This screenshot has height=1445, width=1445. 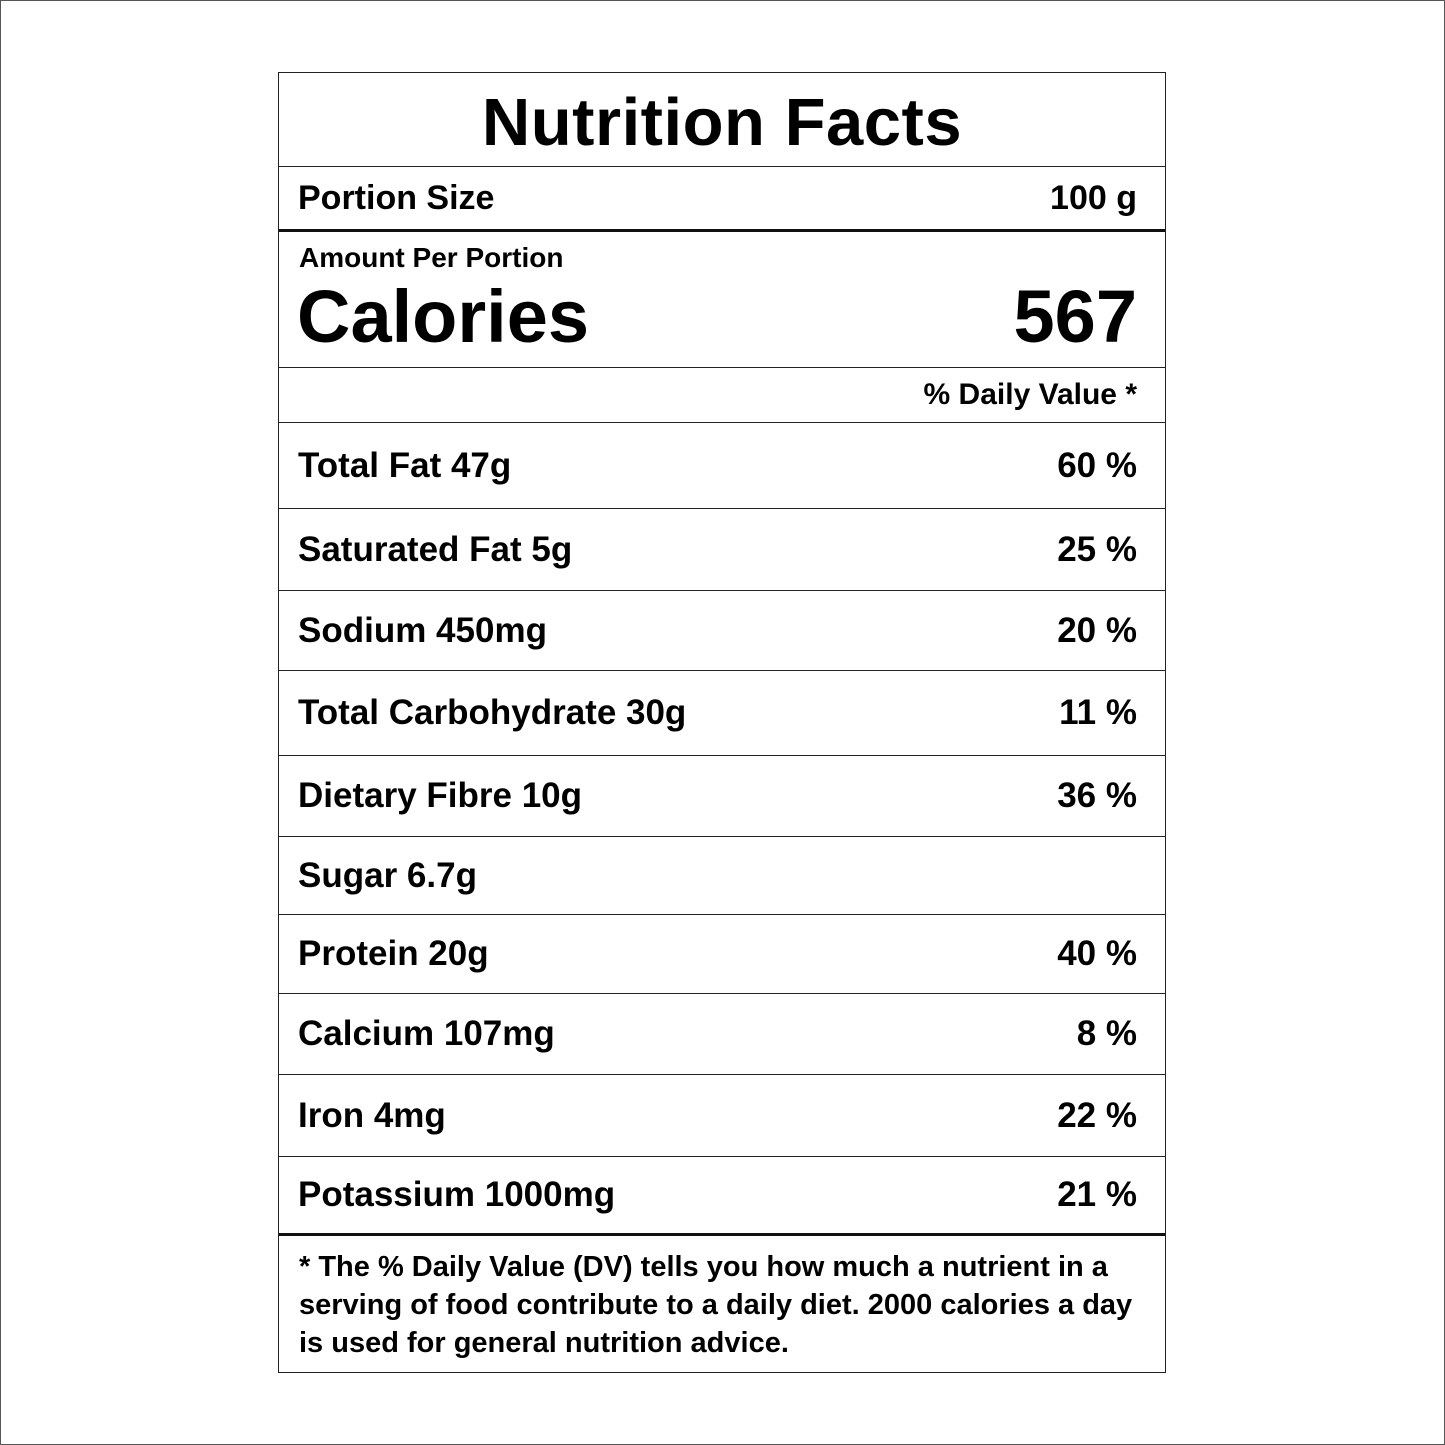 What do you see at coordinates (443, 316) in the screenshot?
I see `calories-label: Calories` at bounding box center [443, 316].